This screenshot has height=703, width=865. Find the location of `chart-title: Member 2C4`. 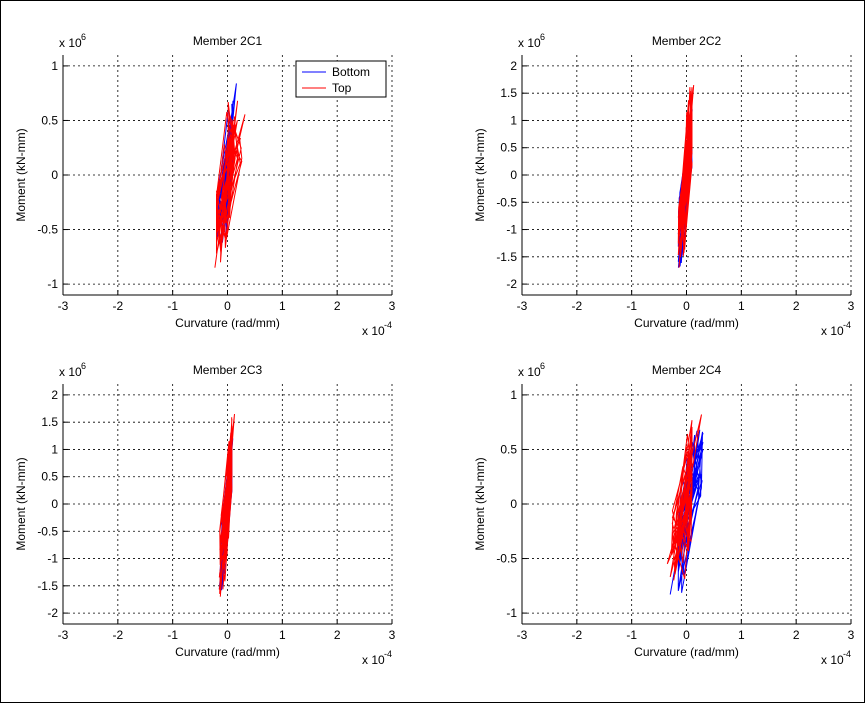

chart-title: Member 2C4 is located at coordinates (687, 370).